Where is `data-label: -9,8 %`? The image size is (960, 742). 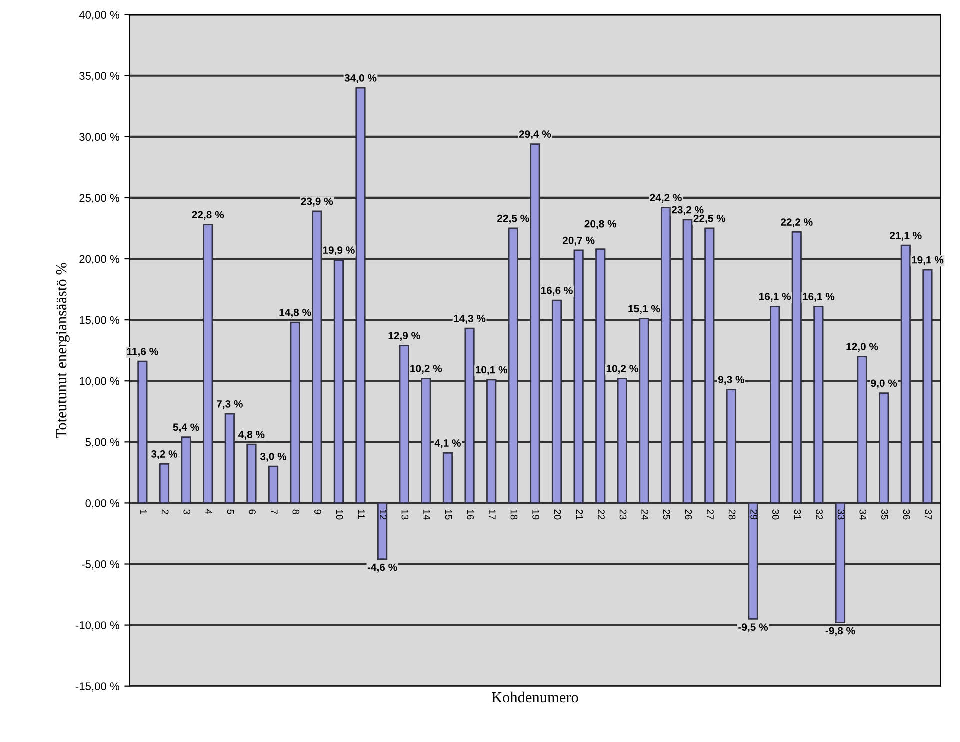 data-label: -9,8 % is located at coordinates (841, 631).